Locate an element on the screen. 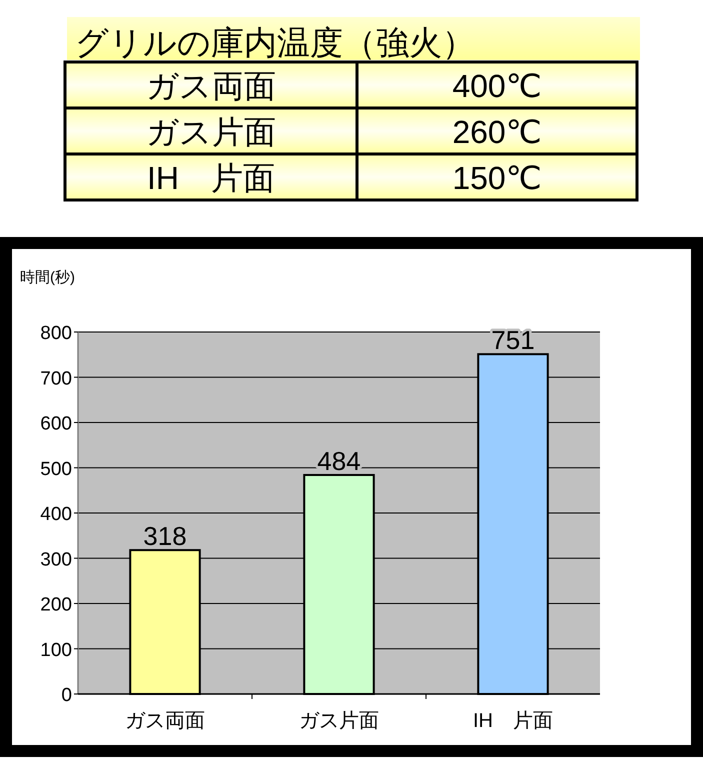  y-tick-label: 700 is located at coordinates (56, 379).